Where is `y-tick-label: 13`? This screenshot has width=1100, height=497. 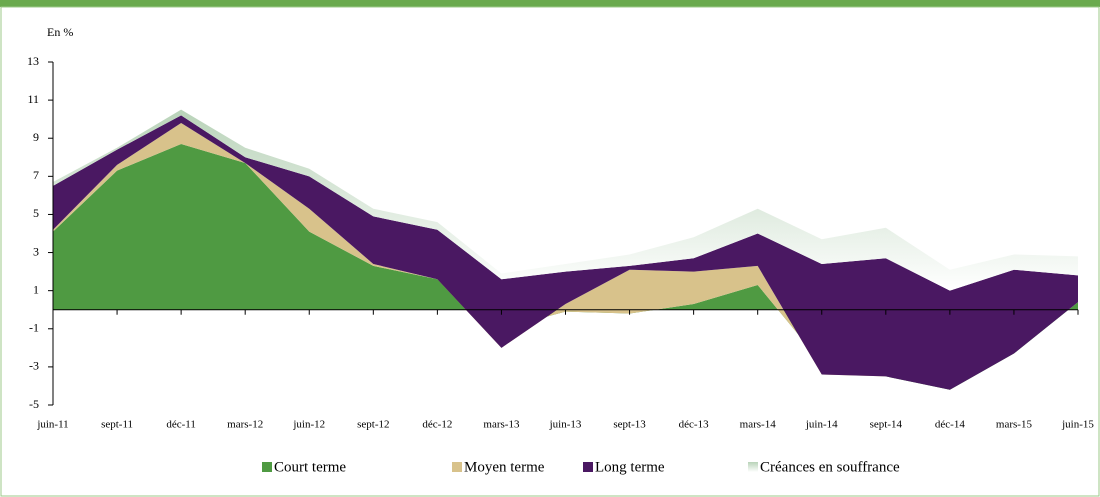 y-tick-label: 13 is located at coordinates (33, 61).